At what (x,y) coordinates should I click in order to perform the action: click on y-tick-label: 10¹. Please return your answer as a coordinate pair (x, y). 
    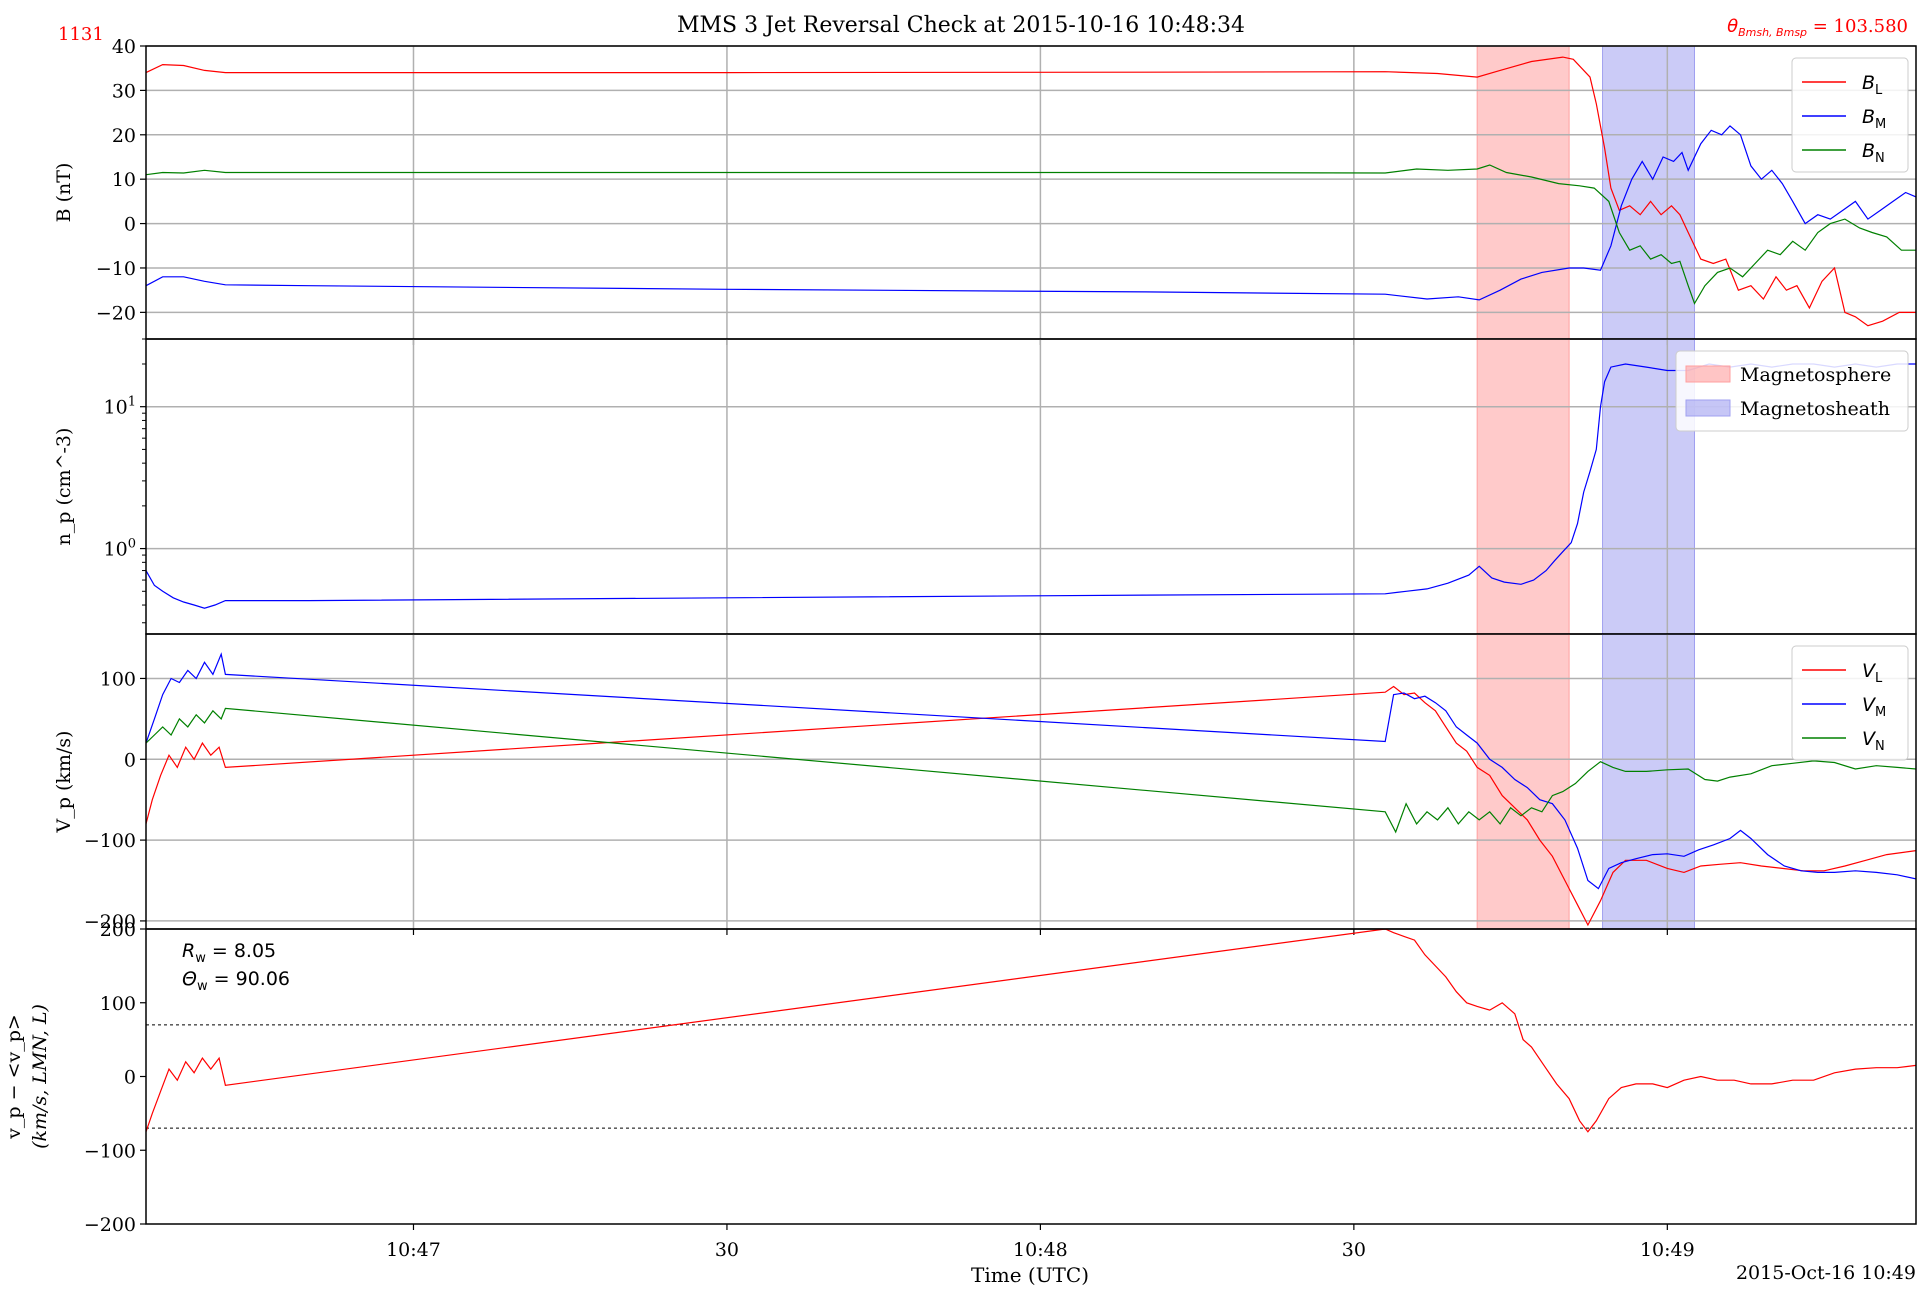
    Looking at the image, I should click on (120, 407).